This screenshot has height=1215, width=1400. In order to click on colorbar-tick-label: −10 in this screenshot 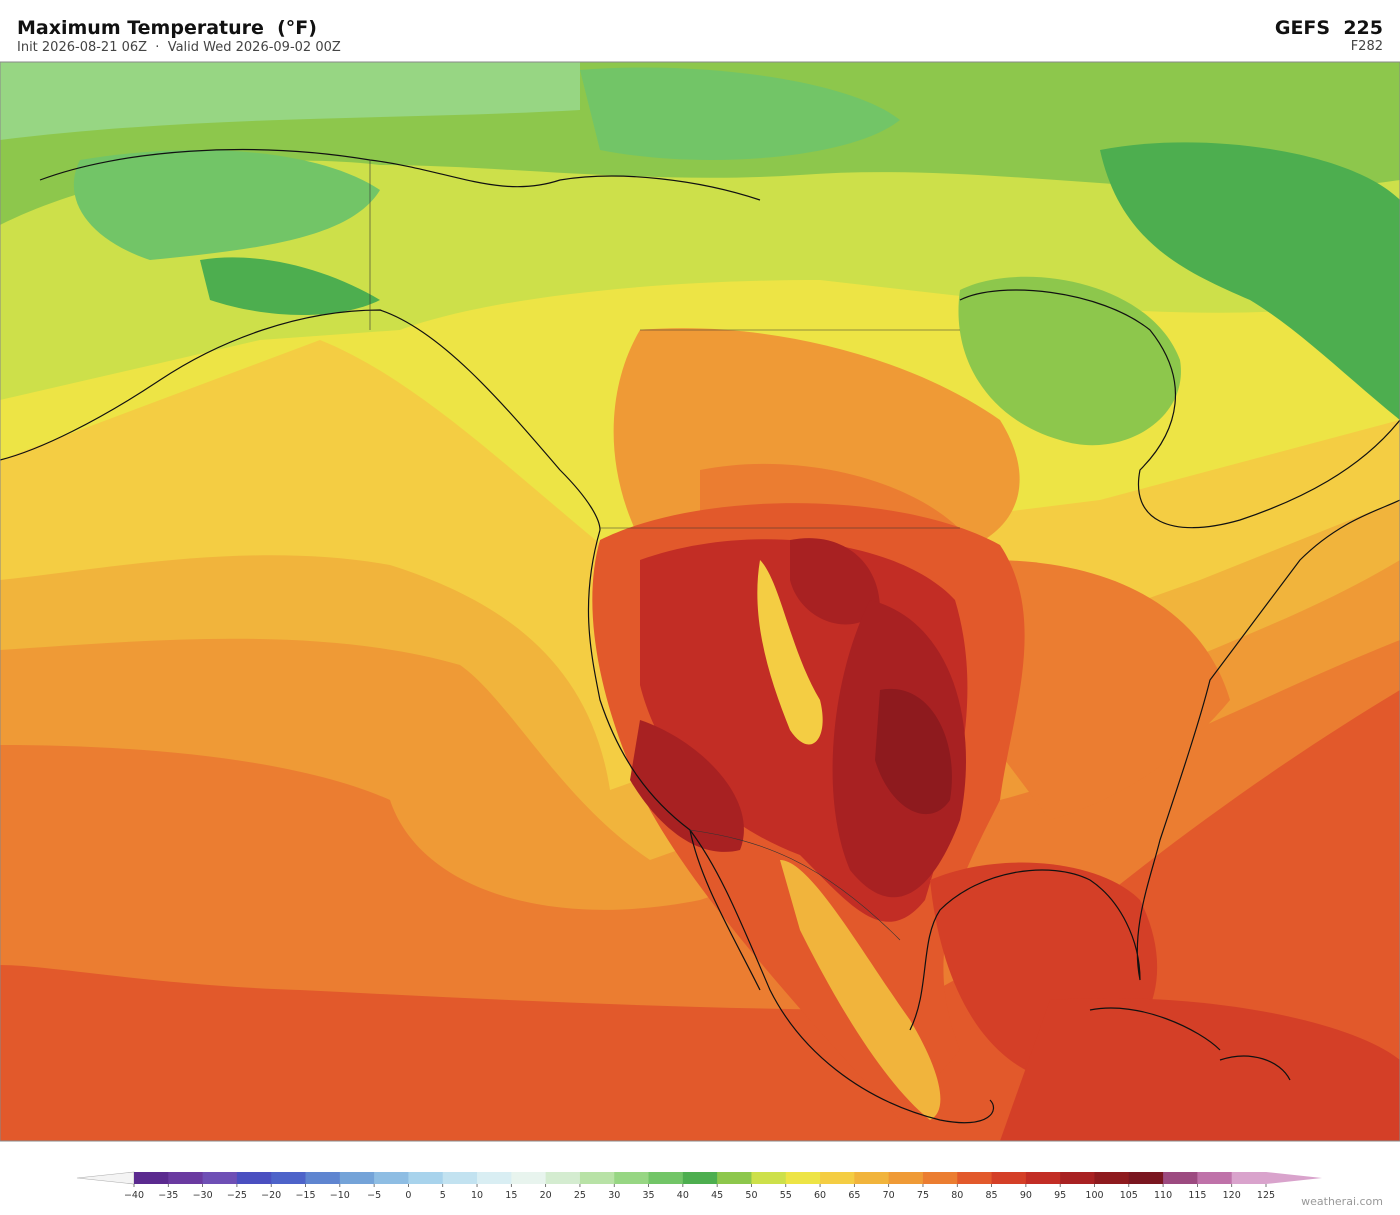, I will do `click(340, 1195)`.